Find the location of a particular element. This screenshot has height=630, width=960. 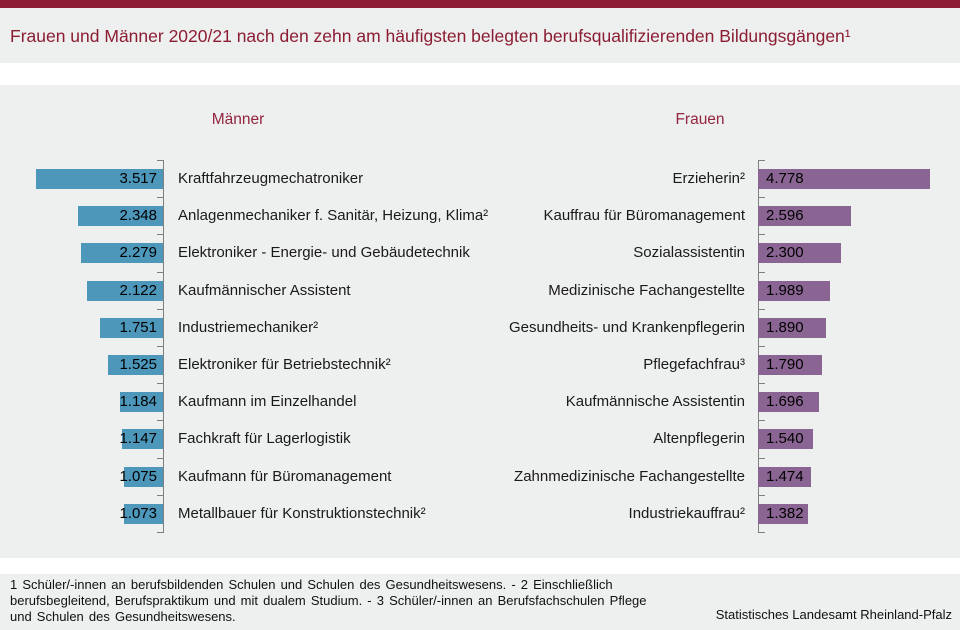

men-bar-value: 2.279 is located at coordinates (138, 252).